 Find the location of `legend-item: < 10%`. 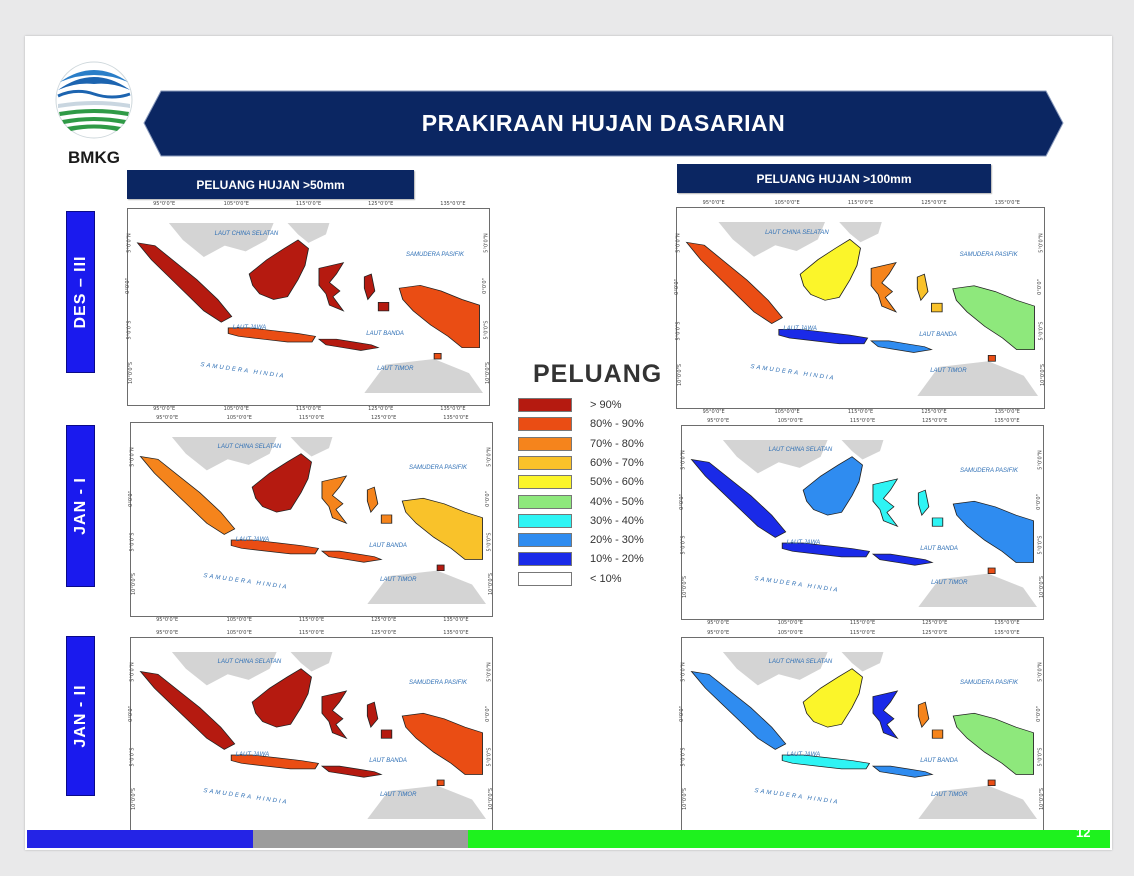

legend-item: < 10% is located at coordinates (590, 579).